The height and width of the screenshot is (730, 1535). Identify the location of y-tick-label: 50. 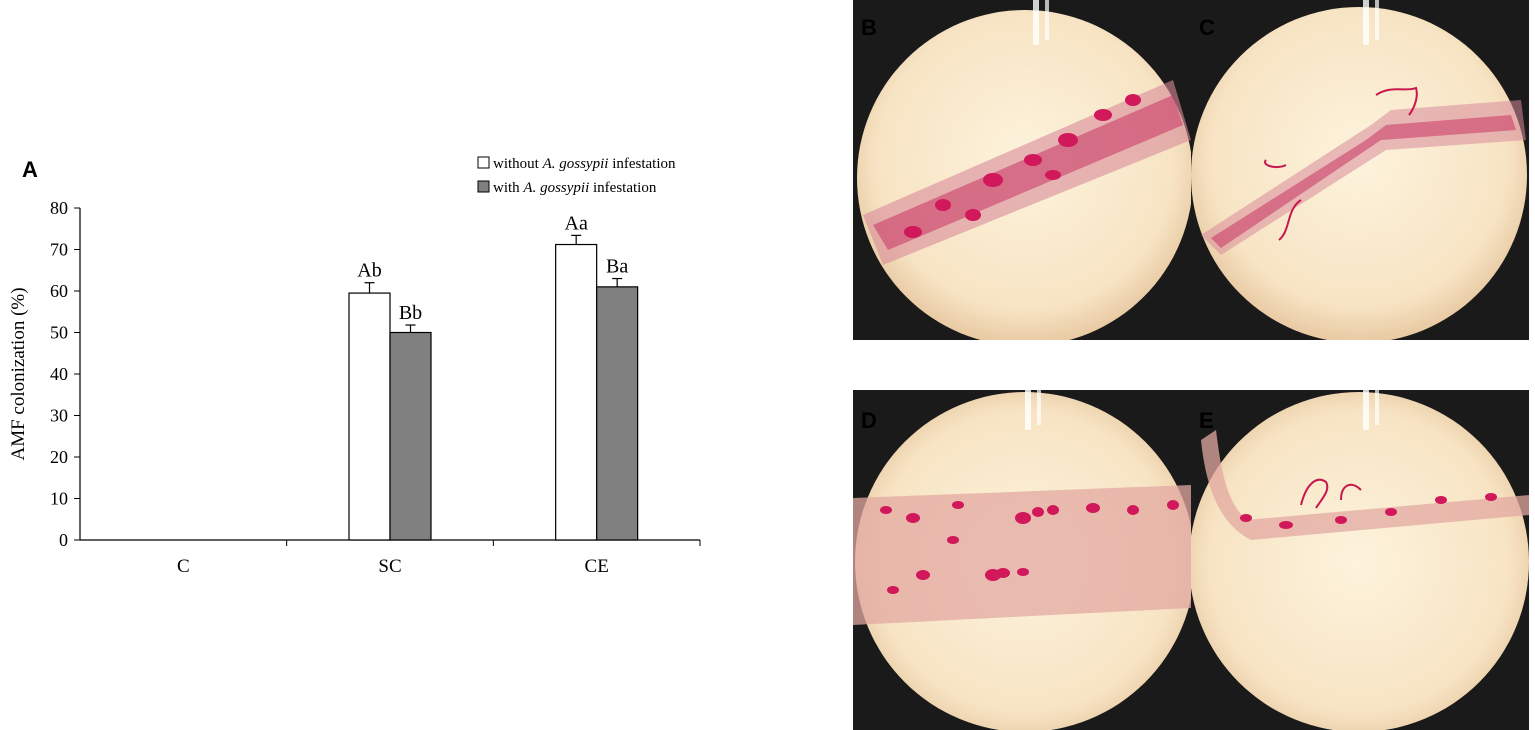
(59, 333).